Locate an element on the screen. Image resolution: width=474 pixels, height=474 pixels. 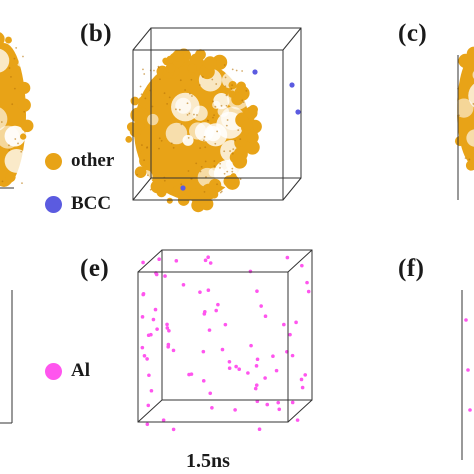
legend-other-label: other is located at coordinates (93, 160).